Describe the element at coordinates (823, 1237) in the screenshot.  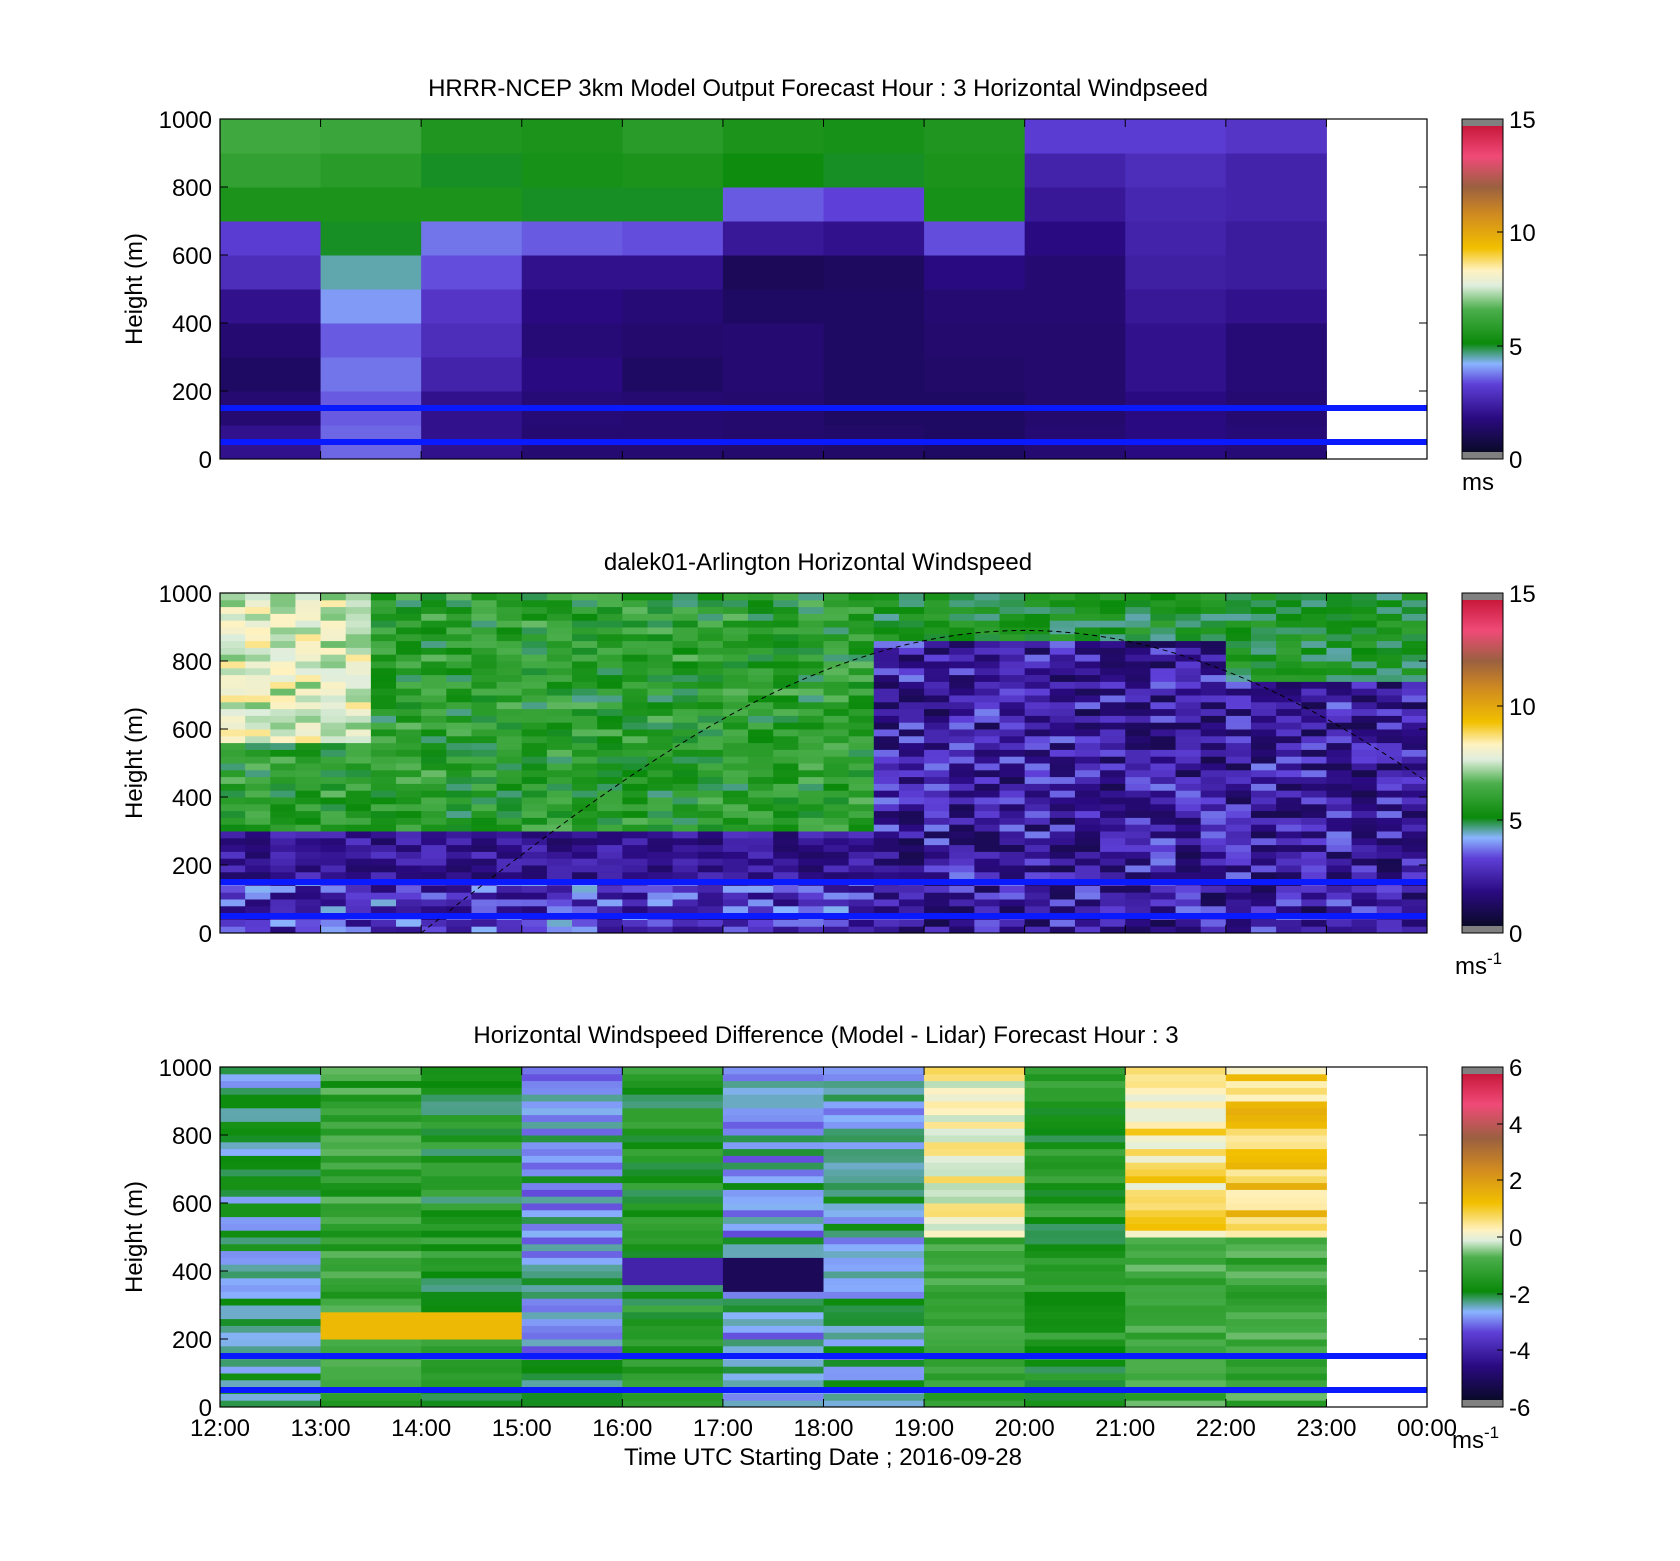
I see `panel3-x-ticks` at that location.